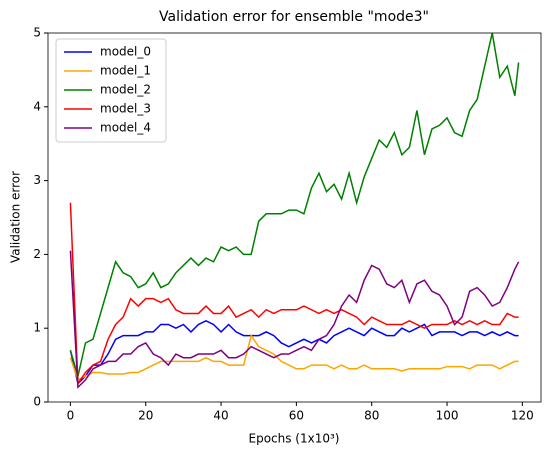 This screenshot has width=554, height=455. I want to click on y-tick-label: 5, so click(37, 33).